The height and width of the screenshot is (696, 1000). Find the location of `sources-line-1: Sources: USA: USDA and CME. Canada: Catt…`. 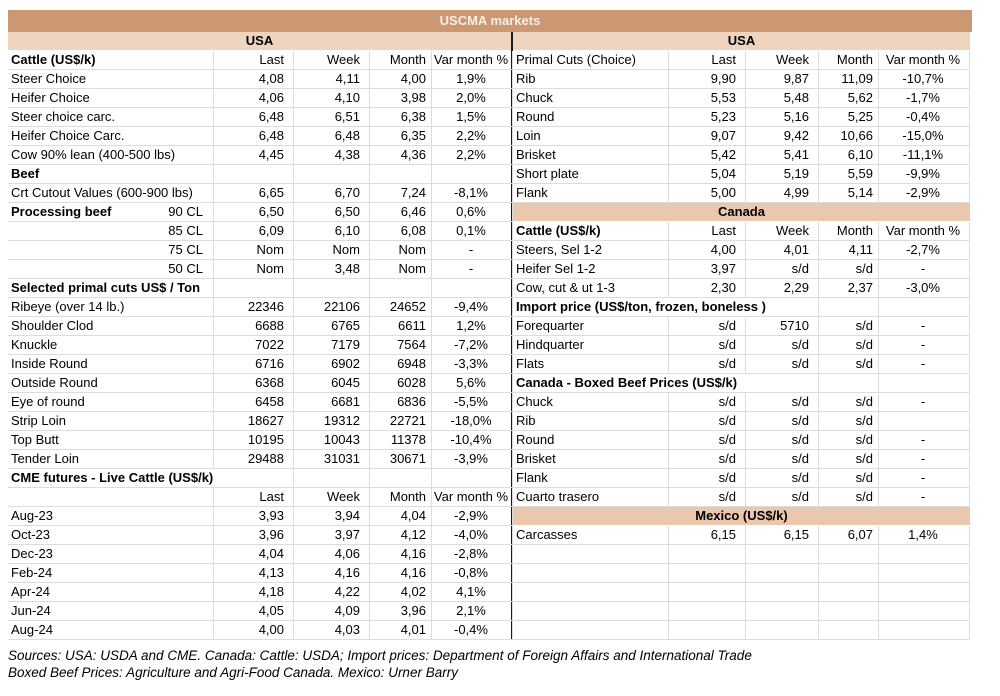

sources-line-1: Sources: USA: USDA and CME. Canada: Catt… is located at coordinates (380, 655).